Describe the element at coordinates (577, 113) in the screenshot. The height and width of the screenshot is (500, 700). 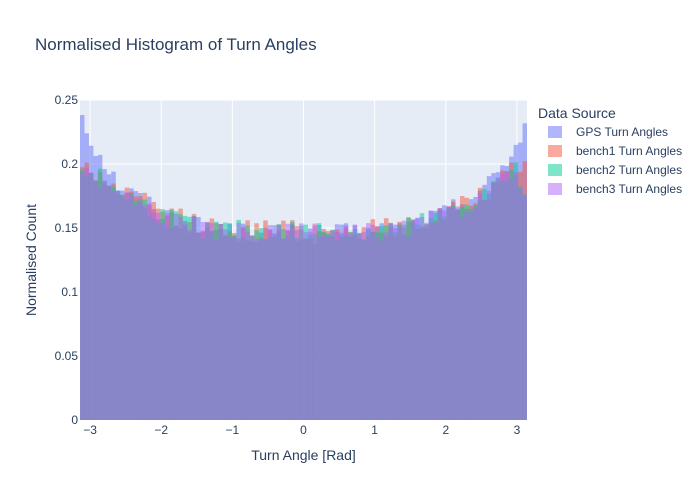
I see `legend-title: Data Source` at that location.